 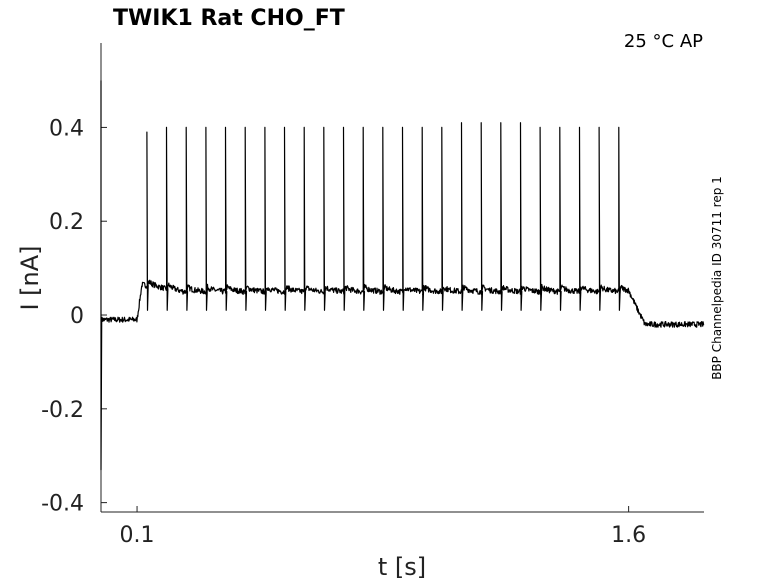 What do you see at coordinates (66, 222) in the screenshot?
I see `y-tick-label: 0.2` at bounding box center [66, 222].